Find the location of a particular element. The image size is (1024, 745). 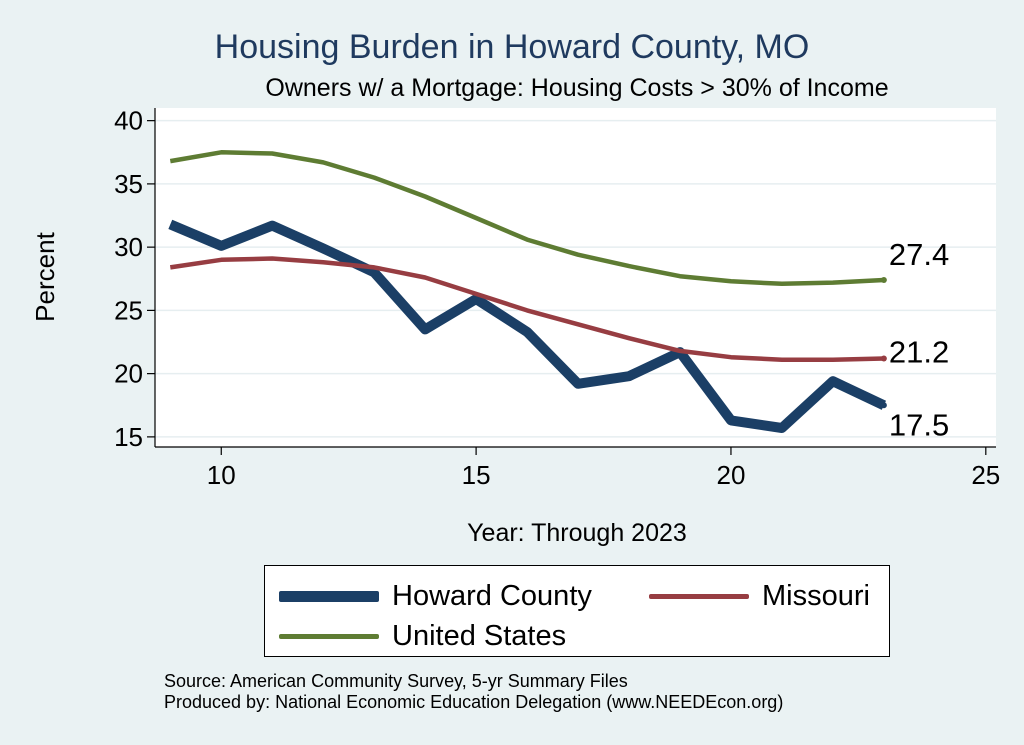

x-tick-label-15: 15 is located at coordinates (476, 475).